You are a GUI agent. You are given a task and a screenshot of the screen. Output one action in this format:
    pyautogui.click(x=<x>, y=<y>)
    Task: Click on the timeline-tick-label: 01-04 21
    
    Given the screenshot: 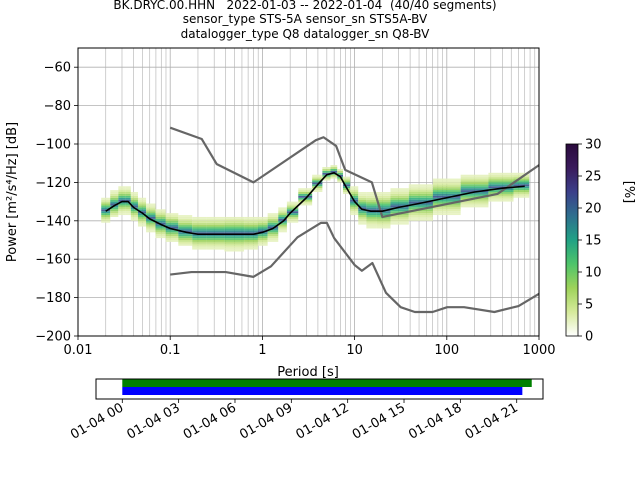 What is the action you would take?
    pyautogui.click(x=492, y=421)
    